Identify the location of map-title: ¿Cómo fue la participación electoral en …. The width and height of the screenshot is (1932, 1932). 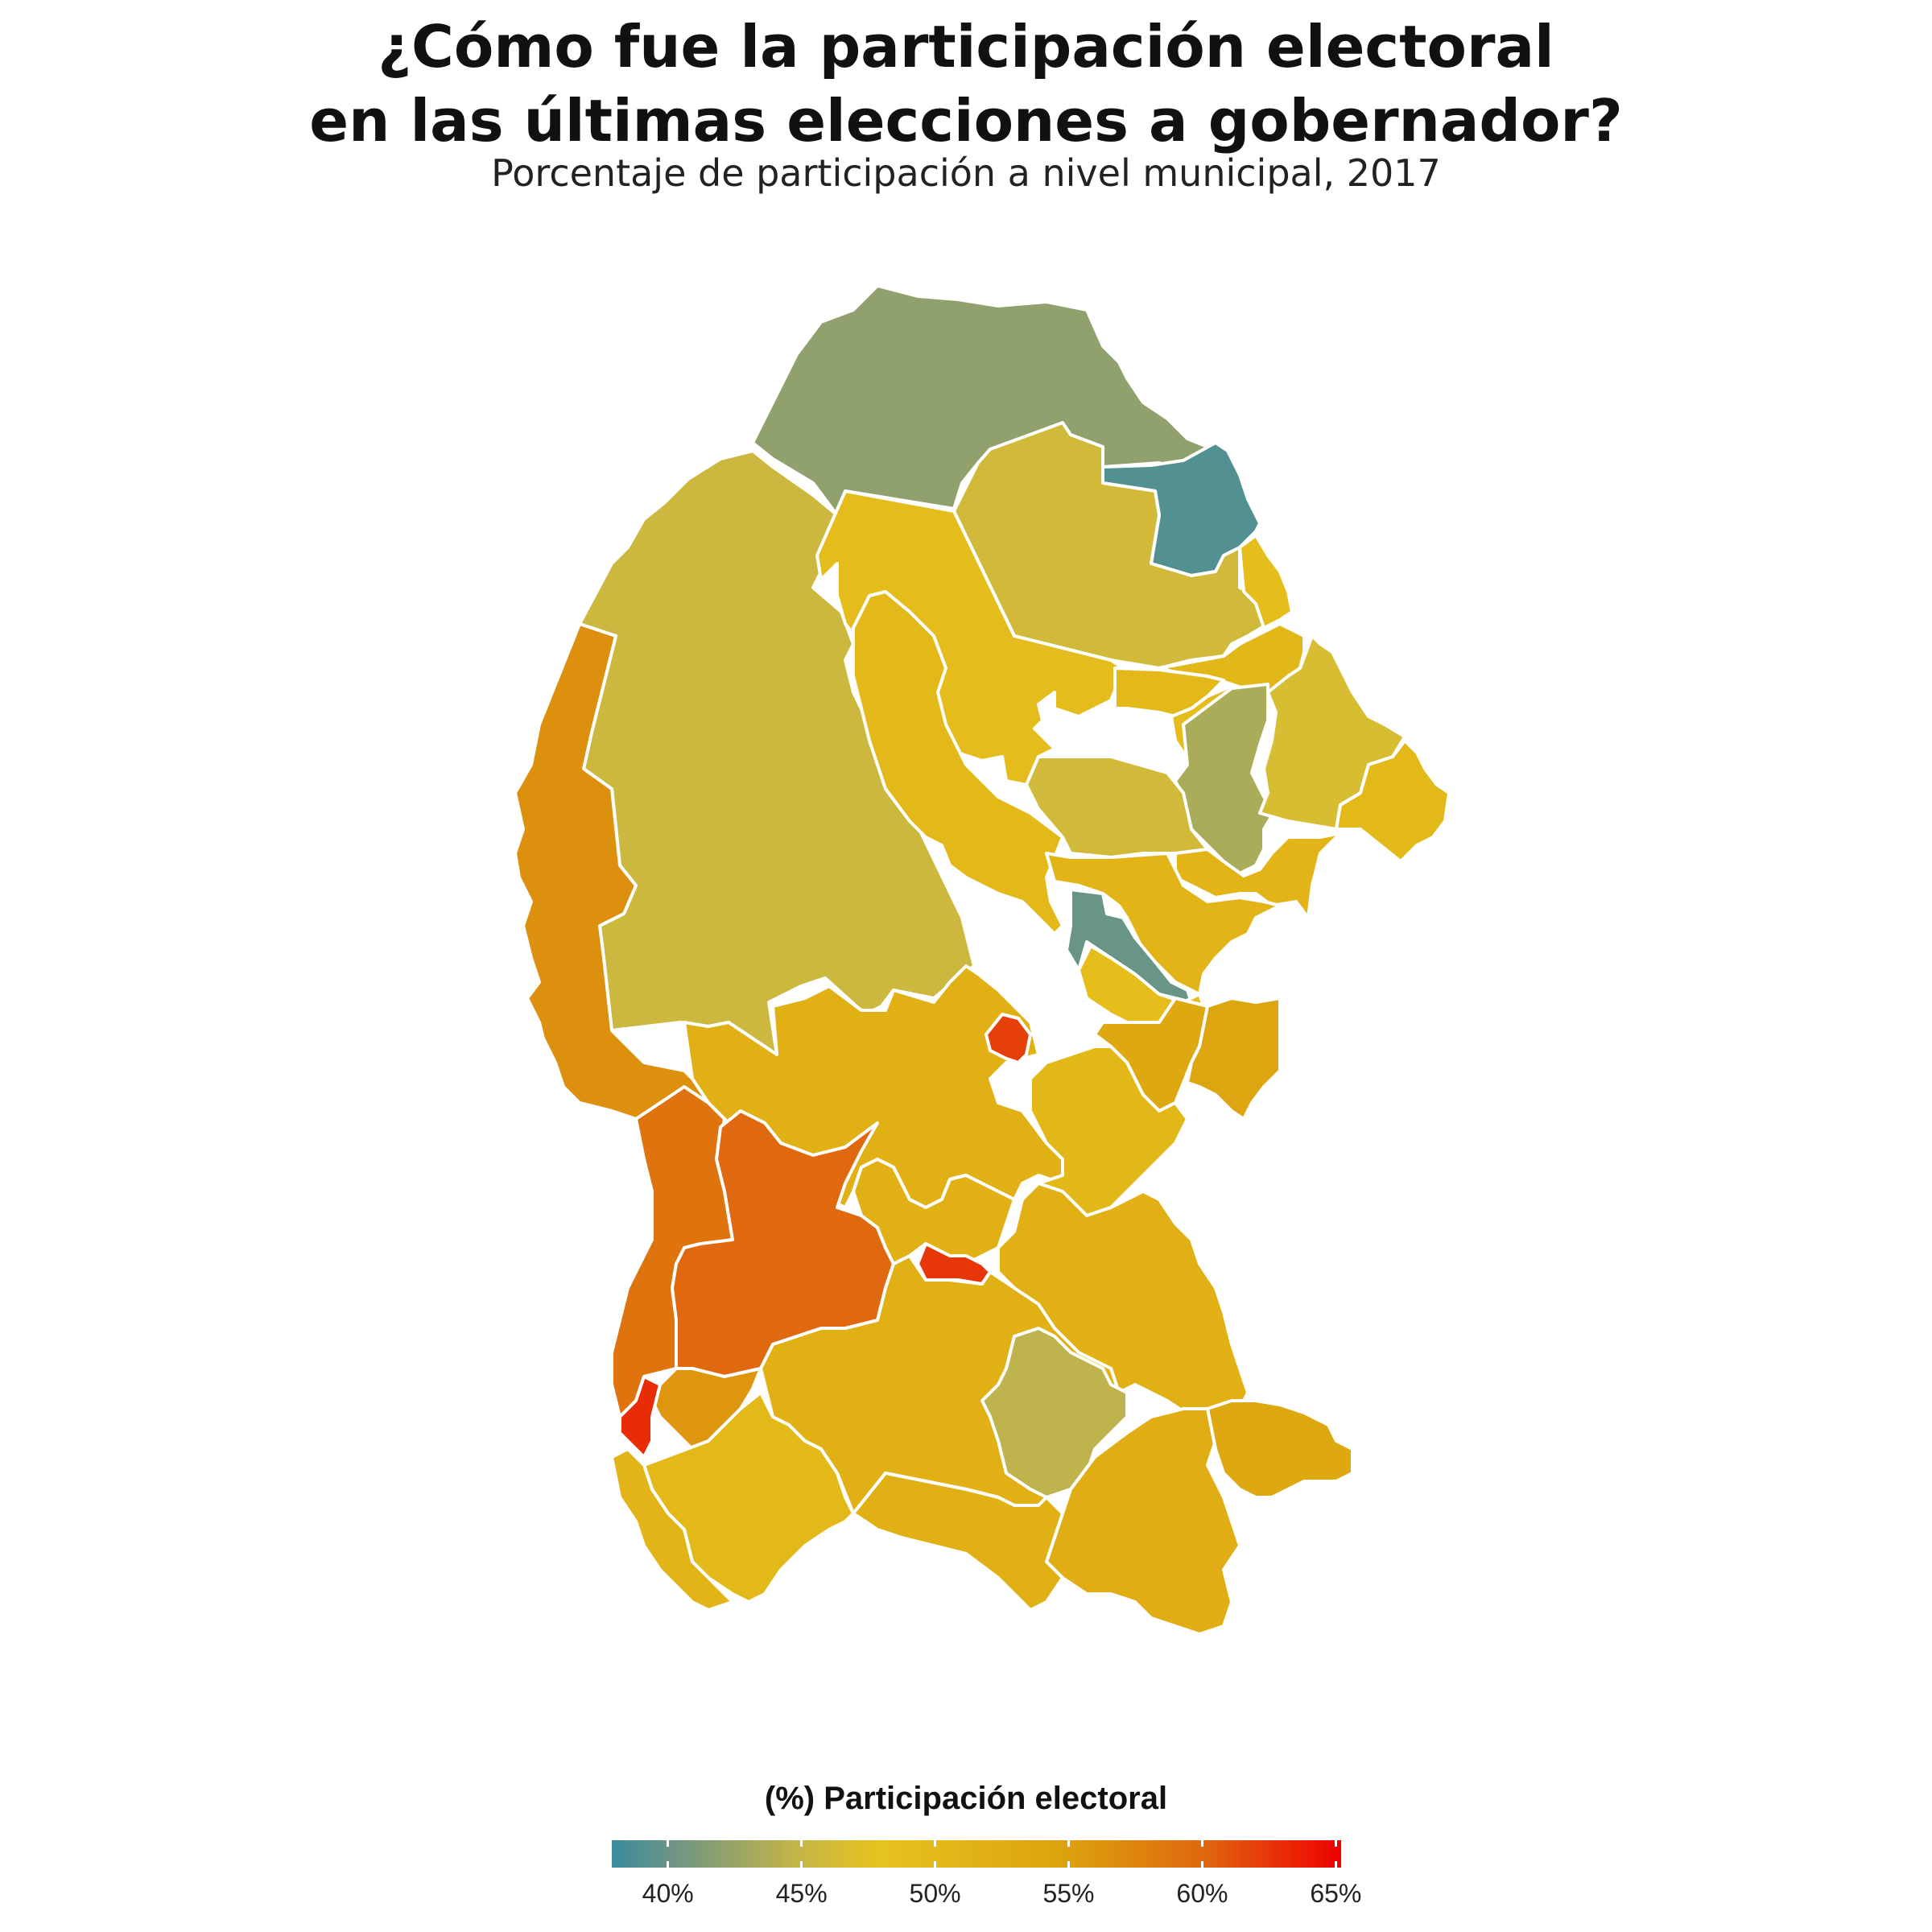
(966, 84).